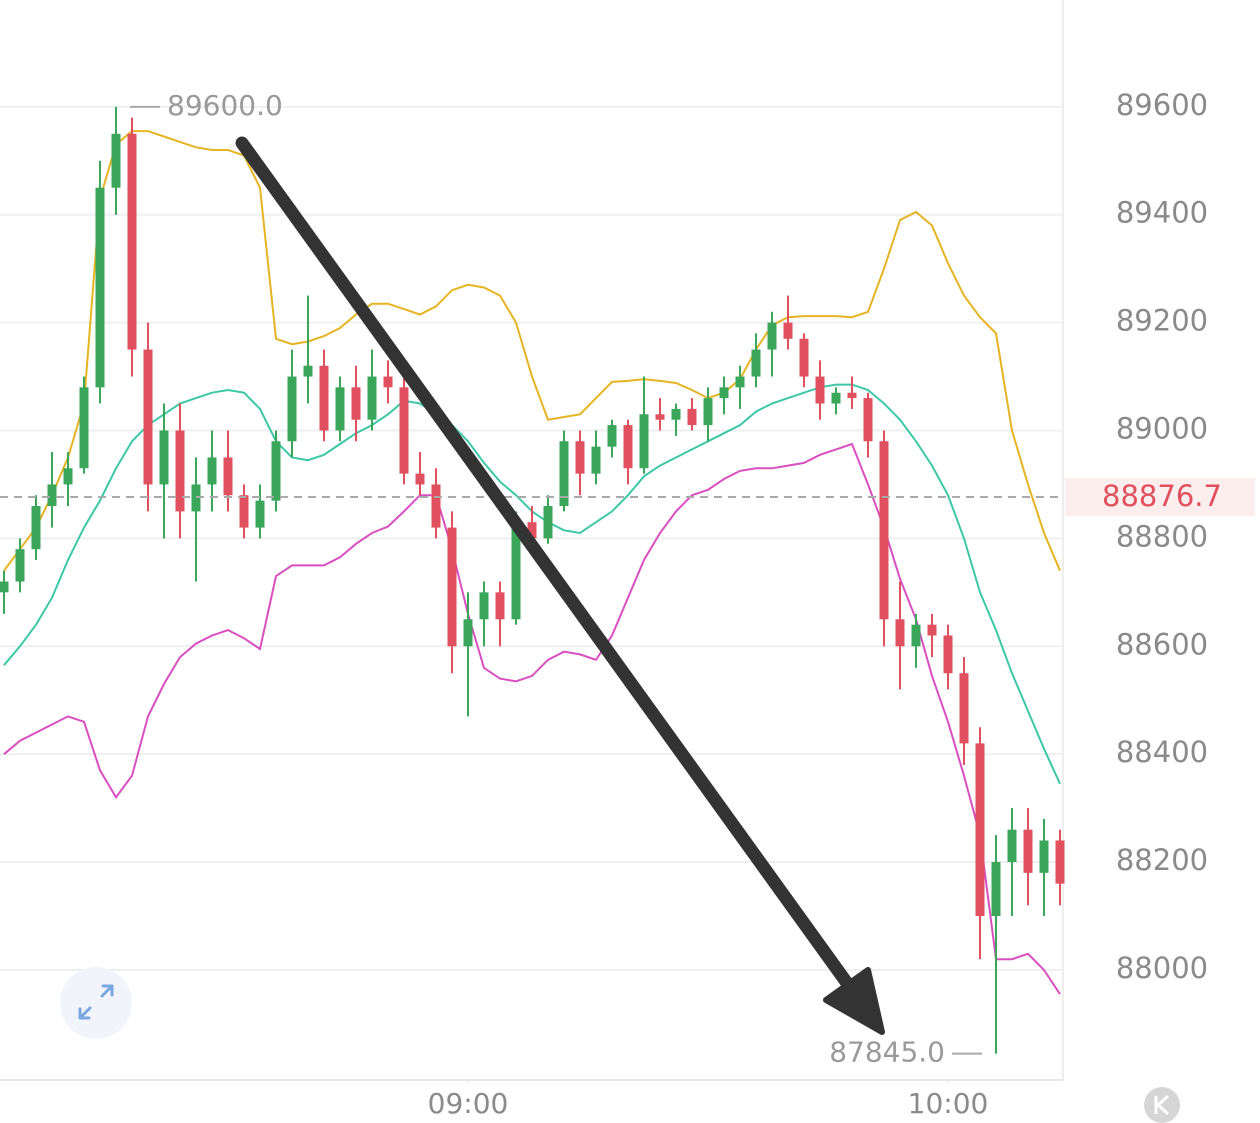 This screenshot has height=1123, width=1260. I want to click on last-price-bg, so click(1160, 497).